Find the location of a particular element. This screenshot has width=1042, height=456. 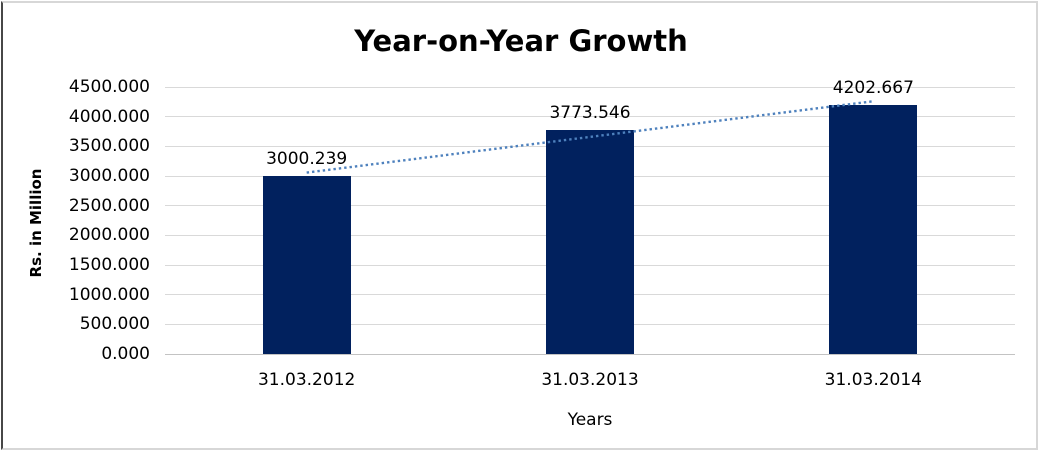

x-tick-label: 31.03.2014 is located at coordinates (873, 380).